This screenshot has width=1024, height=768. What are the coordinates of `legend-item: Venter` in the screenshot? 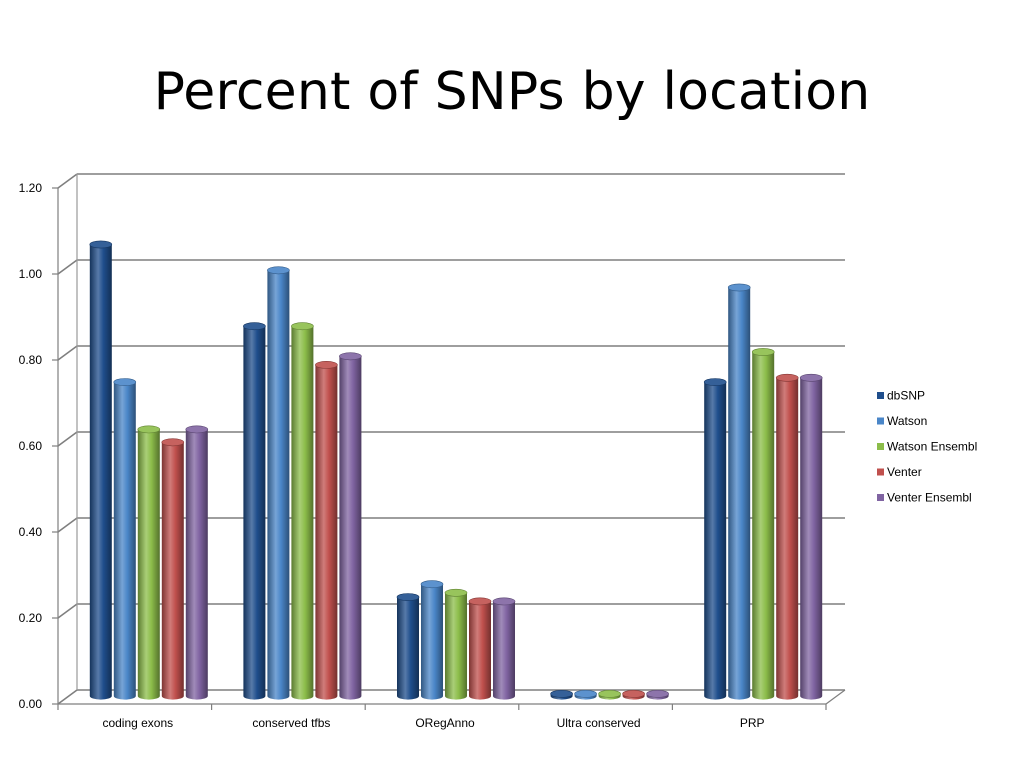 It's located at (899, 472).